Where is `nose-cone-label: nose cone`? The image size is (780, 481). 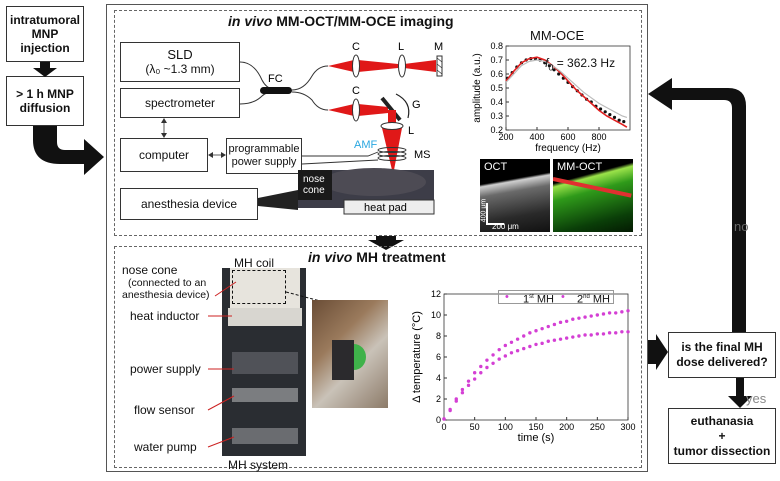 nose-cone-label: nose cone is located at coordinates (315, 185).